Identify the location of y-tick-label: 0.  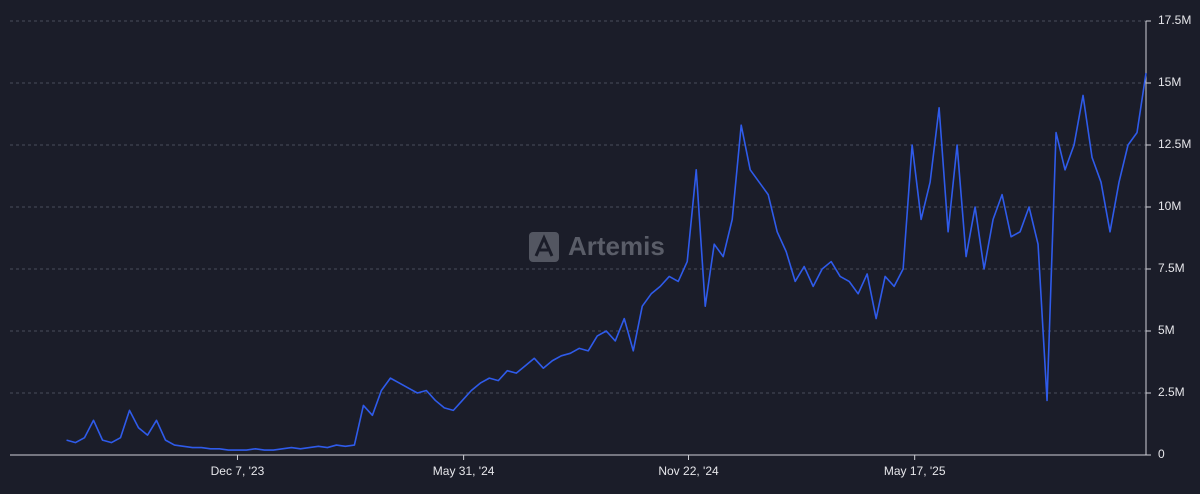
(1161, 454).